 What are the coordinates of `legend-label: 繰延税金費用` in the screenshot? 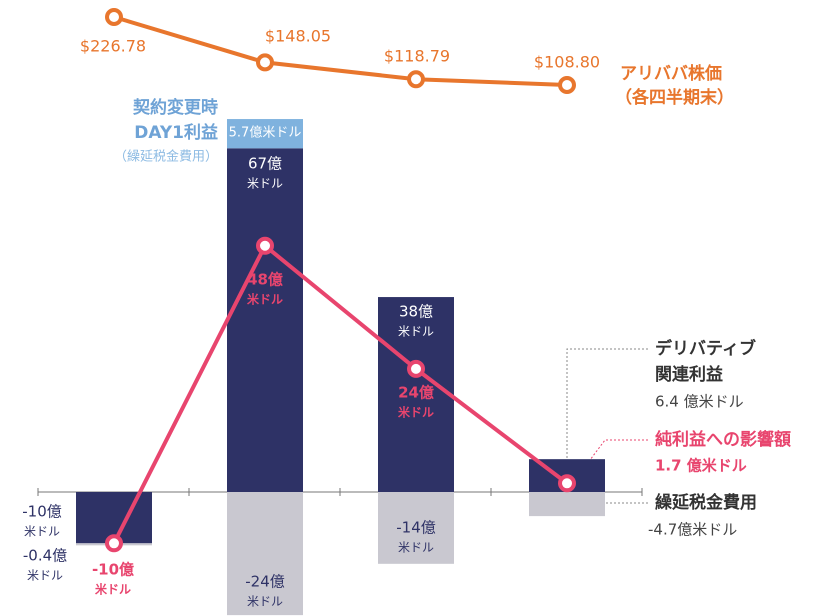 It's located at (706, 502).